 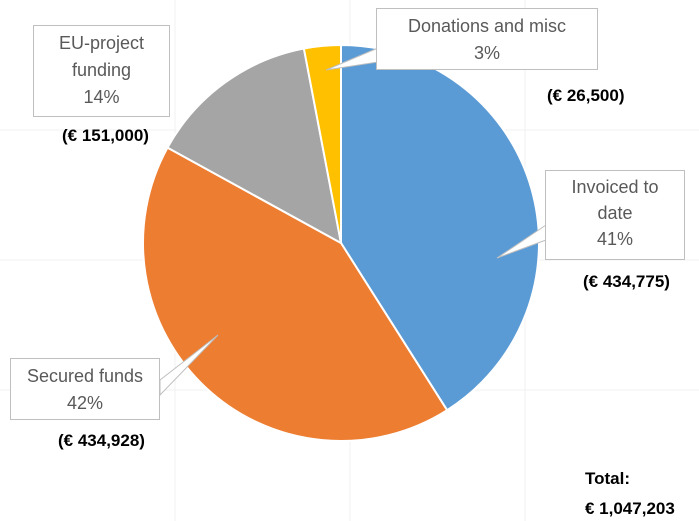 What do you see at coordinates (105, 135) in the screenshot?
I see `amount-label: (€ 151,000)` at bounding box center [105, 135].